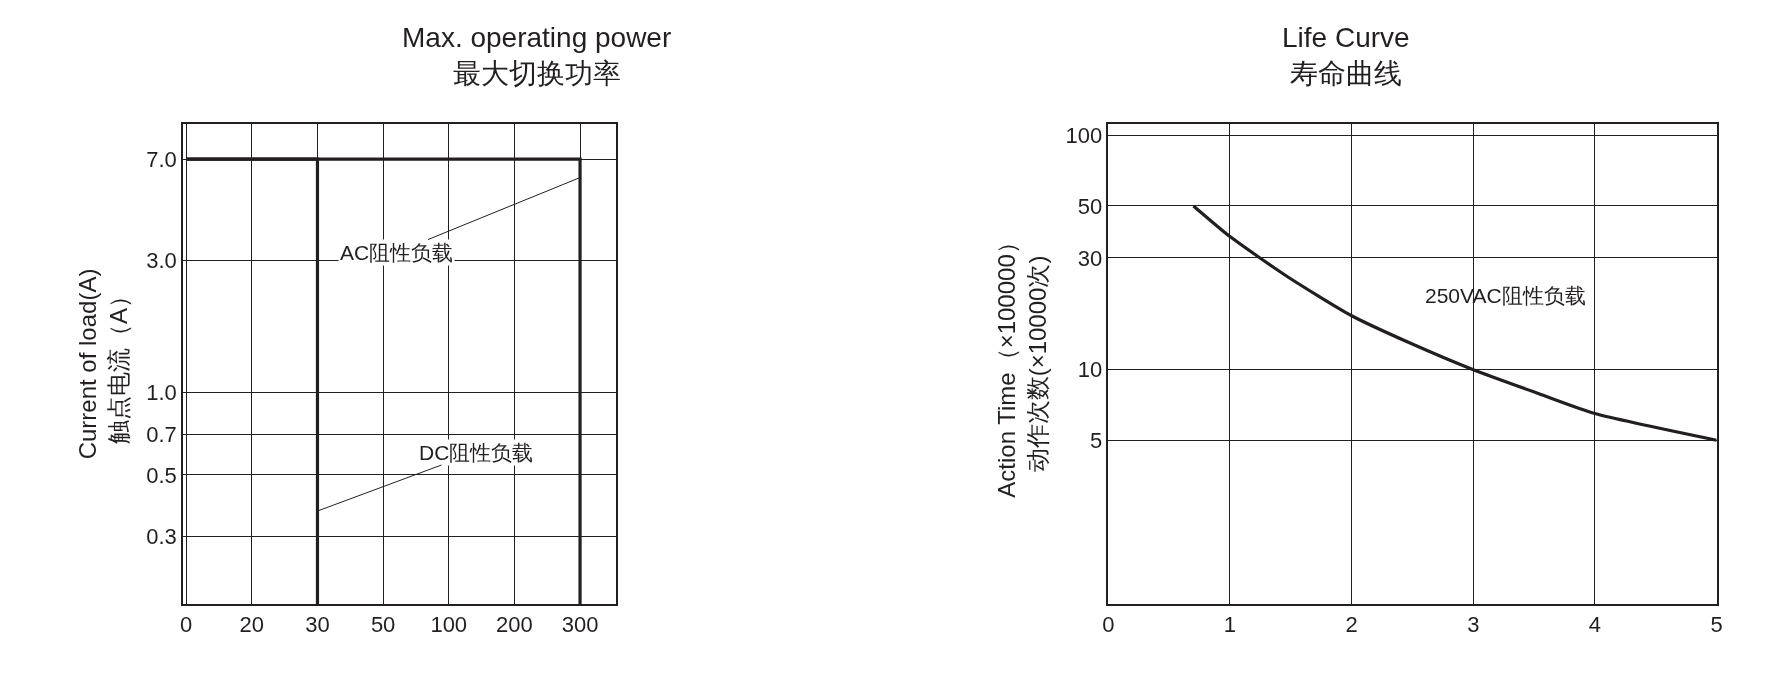  I want to click on chart-title: Life Curve 寿命曲线, so click(1346, 56).